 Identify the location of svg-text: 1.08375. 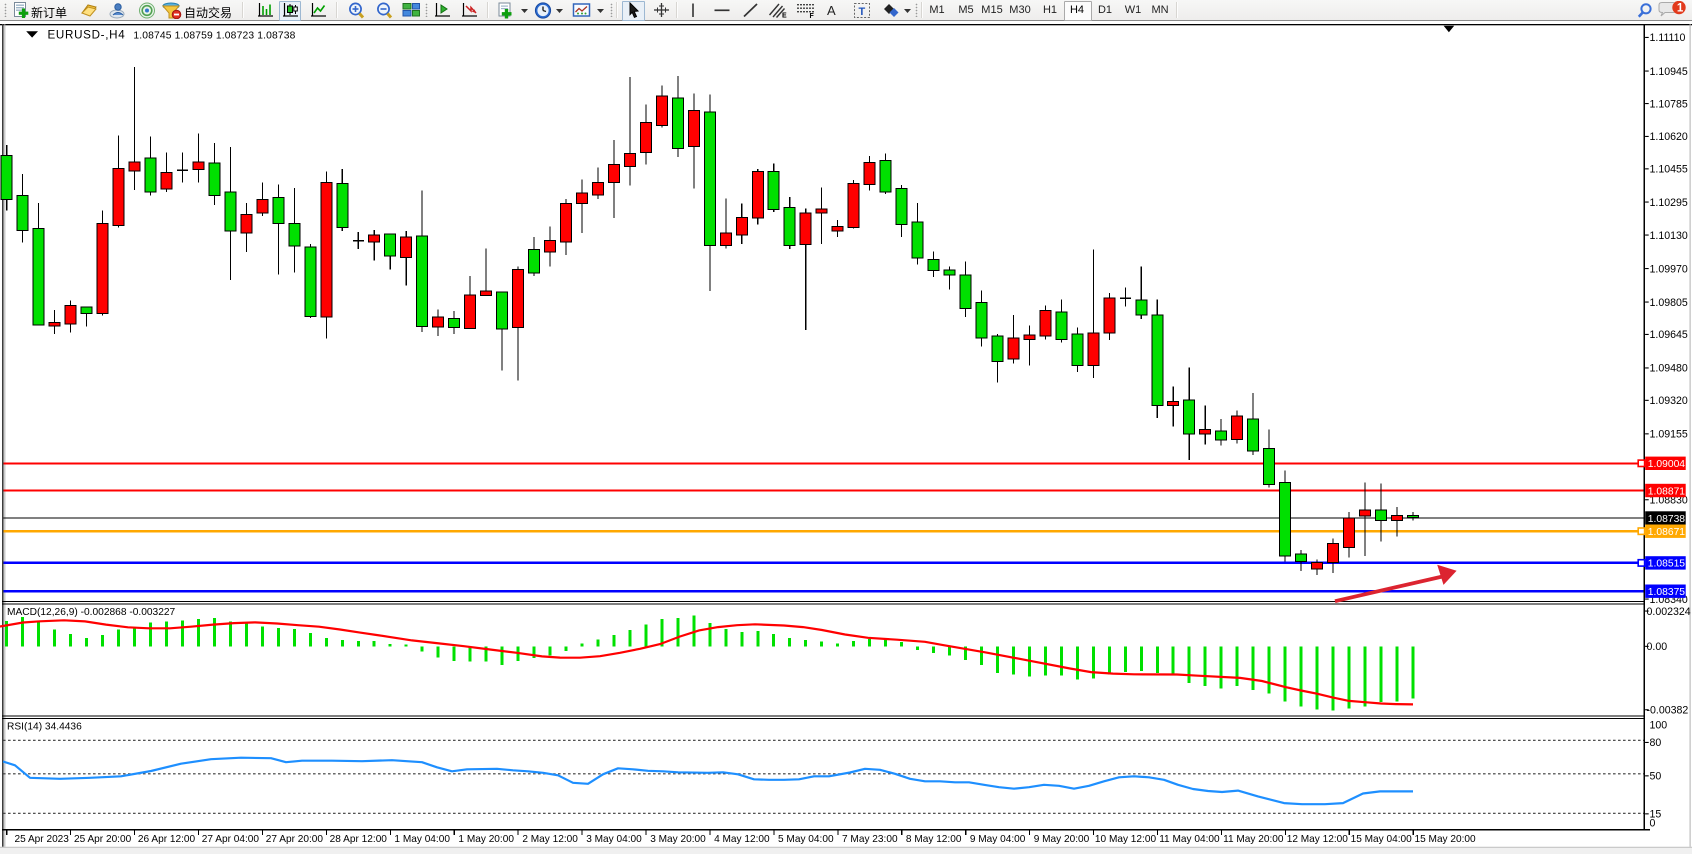
(1666, 592).